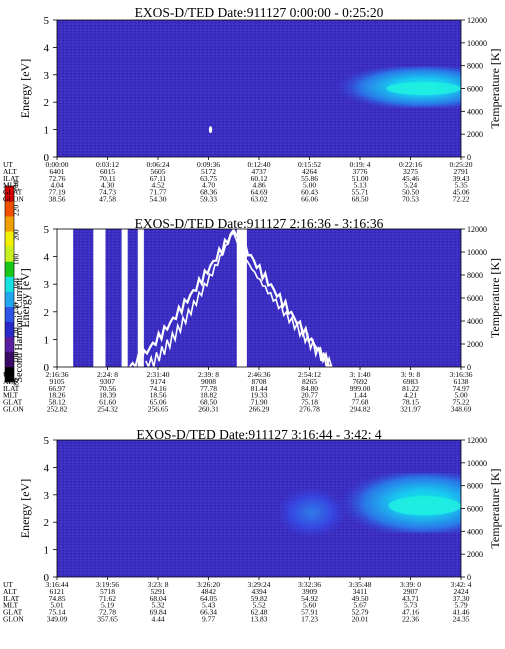 The width and height of the screenshot is (505, 649). What do you see at coordinates (410, 409) in the screenshot?
I see `orbit-row-value: 321.97` at bounding box center [410, 409].